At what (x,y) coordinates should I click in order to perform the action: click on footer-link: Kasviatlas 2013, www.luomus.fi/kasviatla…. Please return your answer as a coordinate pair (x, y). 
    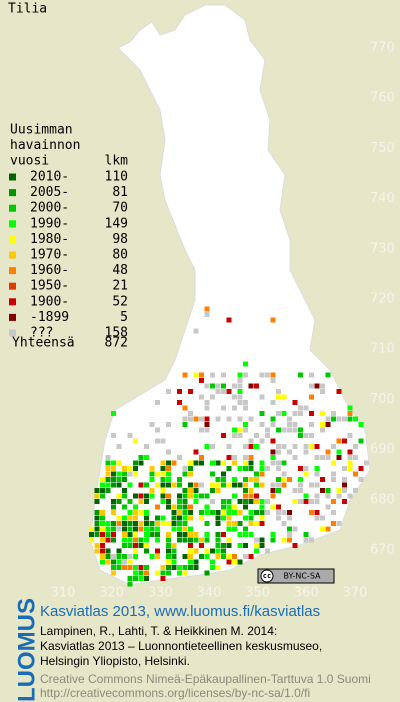
    Looking at the image, I should click on (180, 611).